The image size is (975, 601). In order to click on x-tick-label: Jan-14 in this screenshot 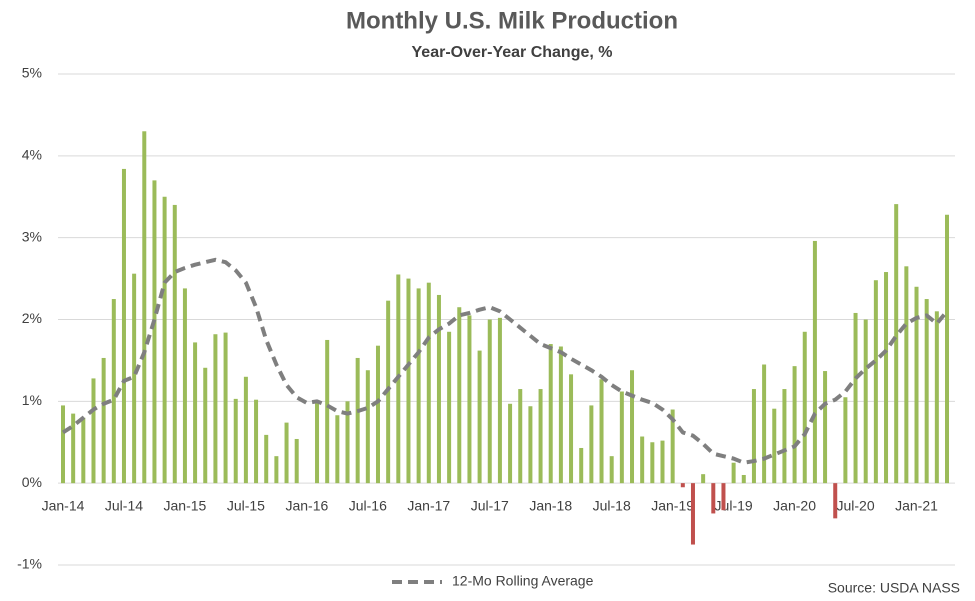, I will do `click(63, 506)`.